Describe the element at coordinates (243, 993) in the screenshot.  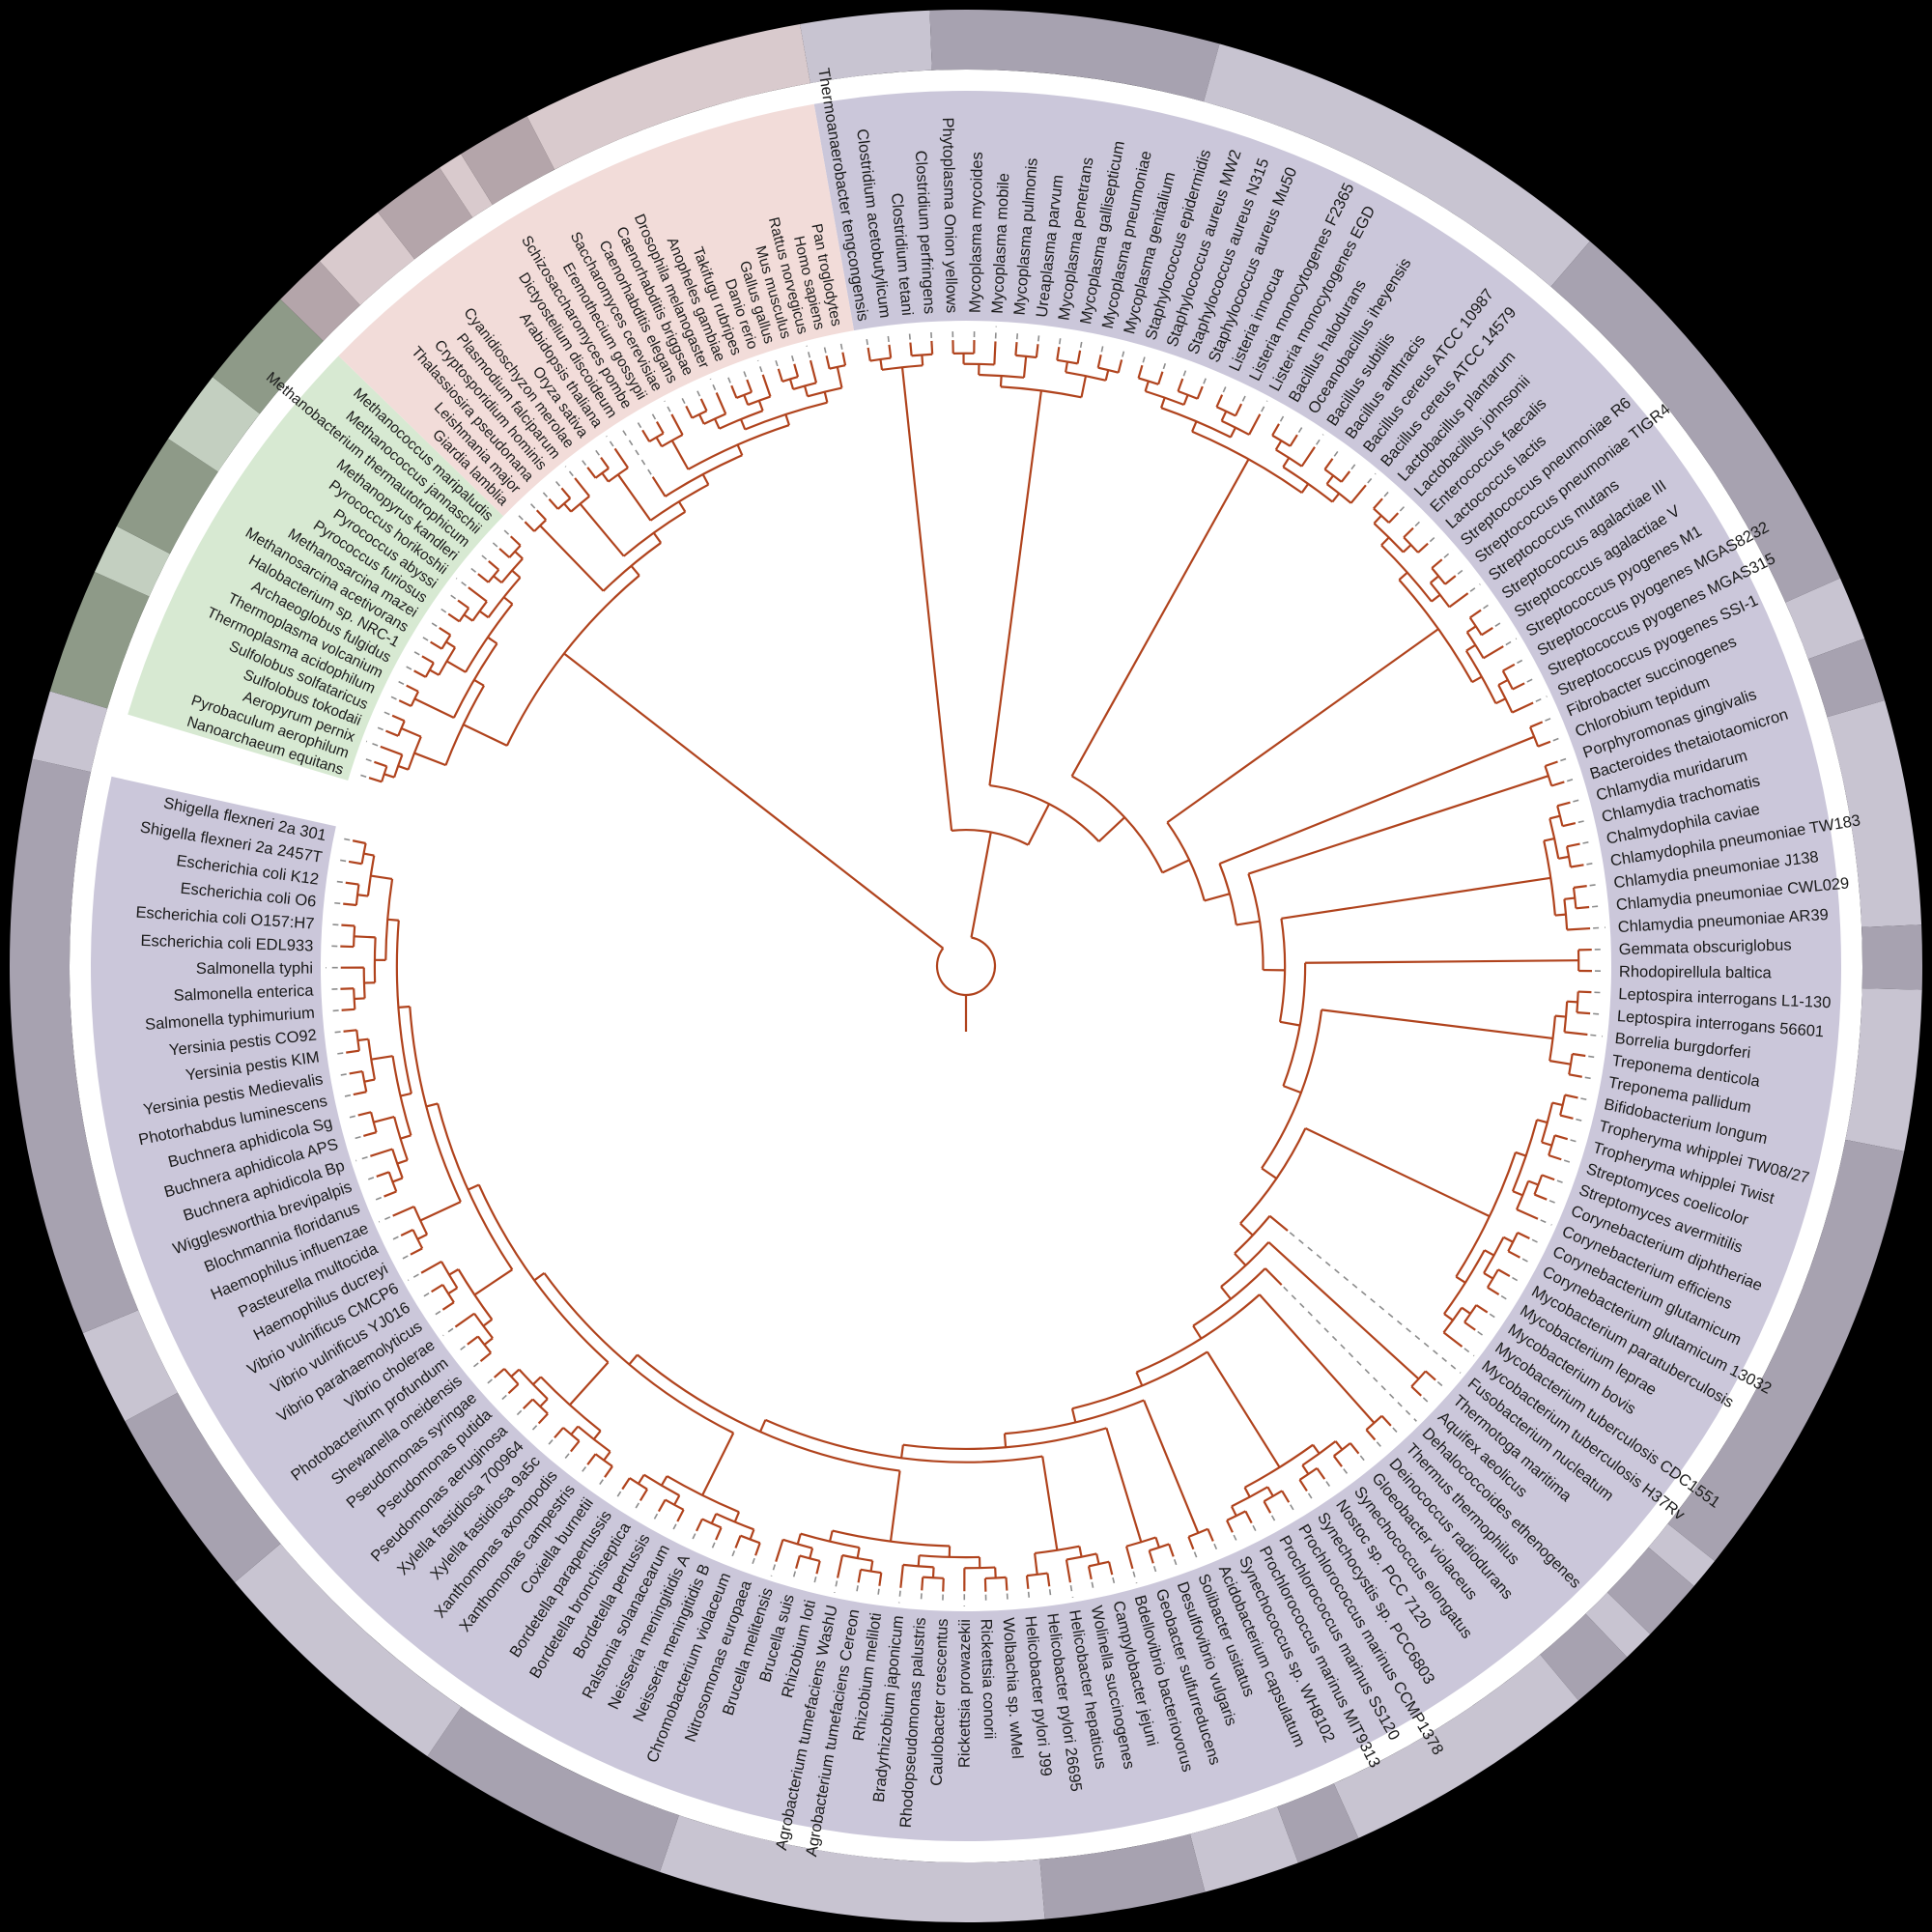
I see `taxon-label: Salmonella enterica` at that location.